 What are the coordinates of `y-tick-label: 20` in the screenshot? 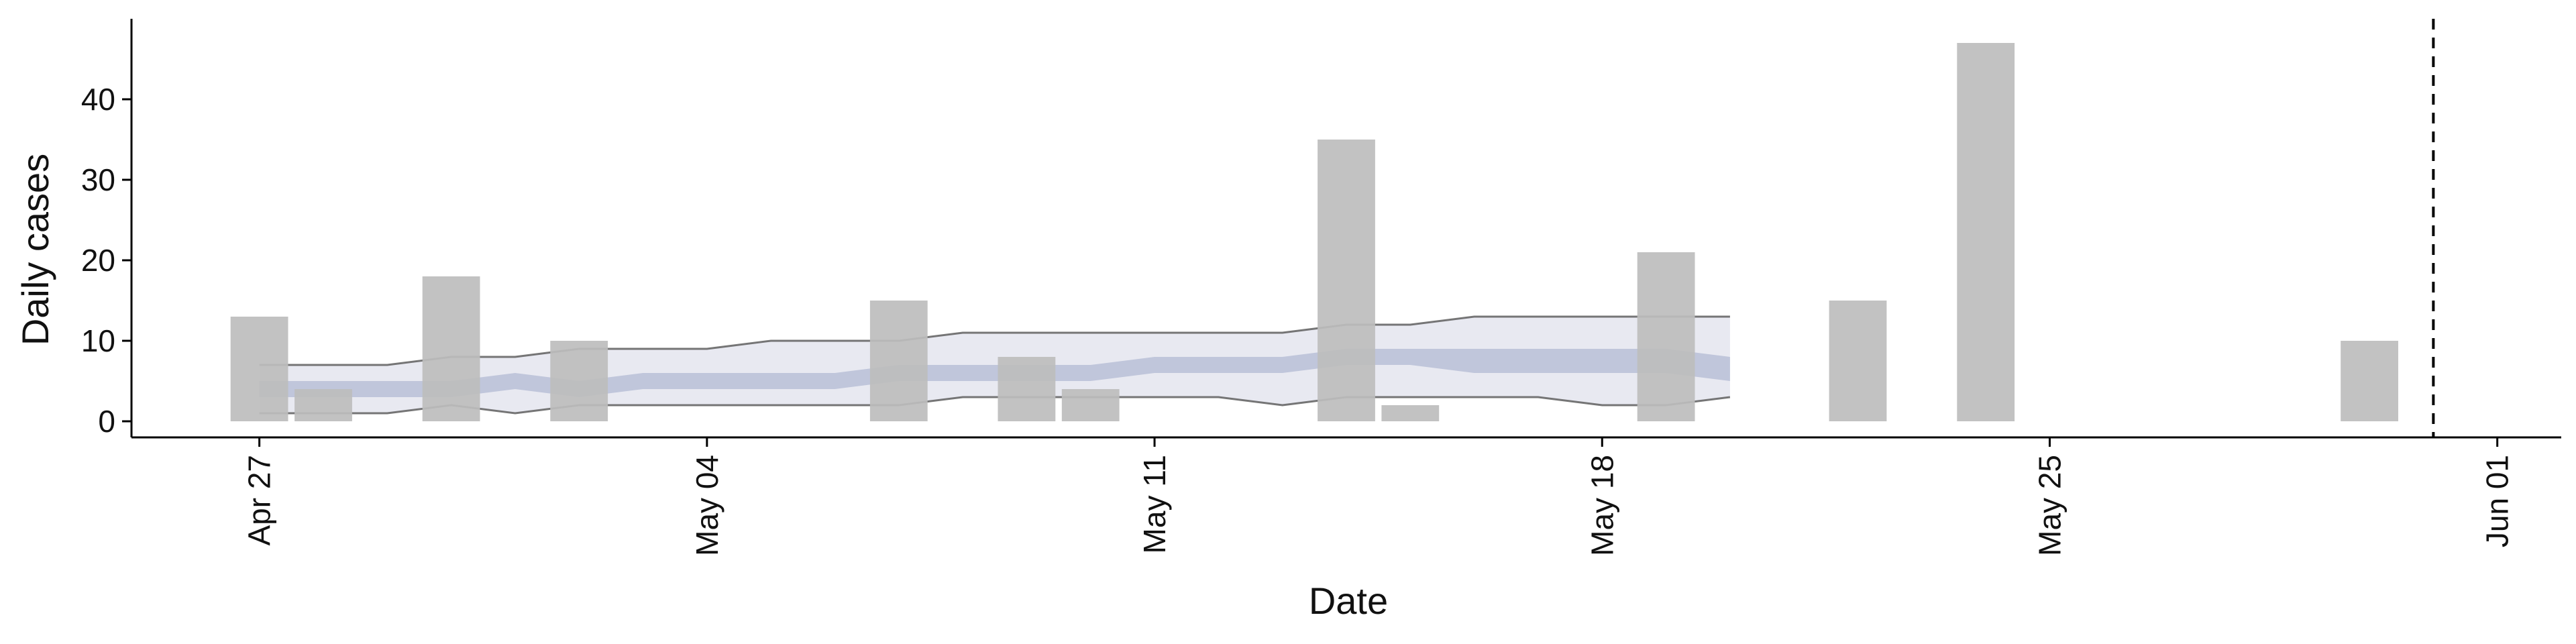 It's located at (98, 260).